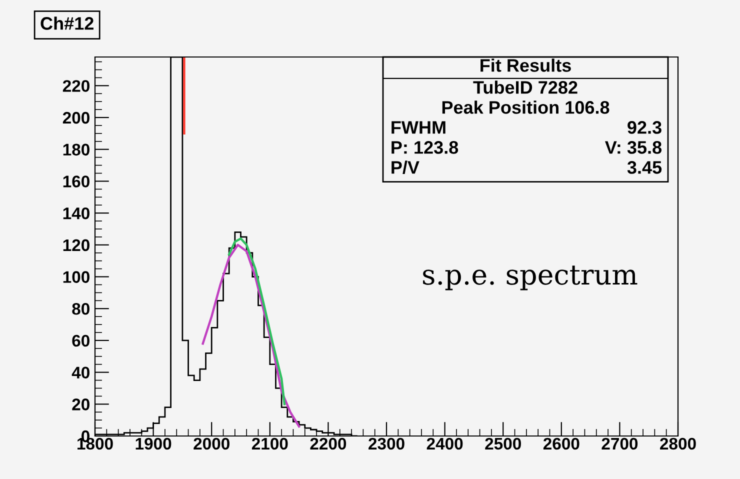 This screenshot has width=740, height=479. I want to click on y-tick-label: 200, so click(76, 118).